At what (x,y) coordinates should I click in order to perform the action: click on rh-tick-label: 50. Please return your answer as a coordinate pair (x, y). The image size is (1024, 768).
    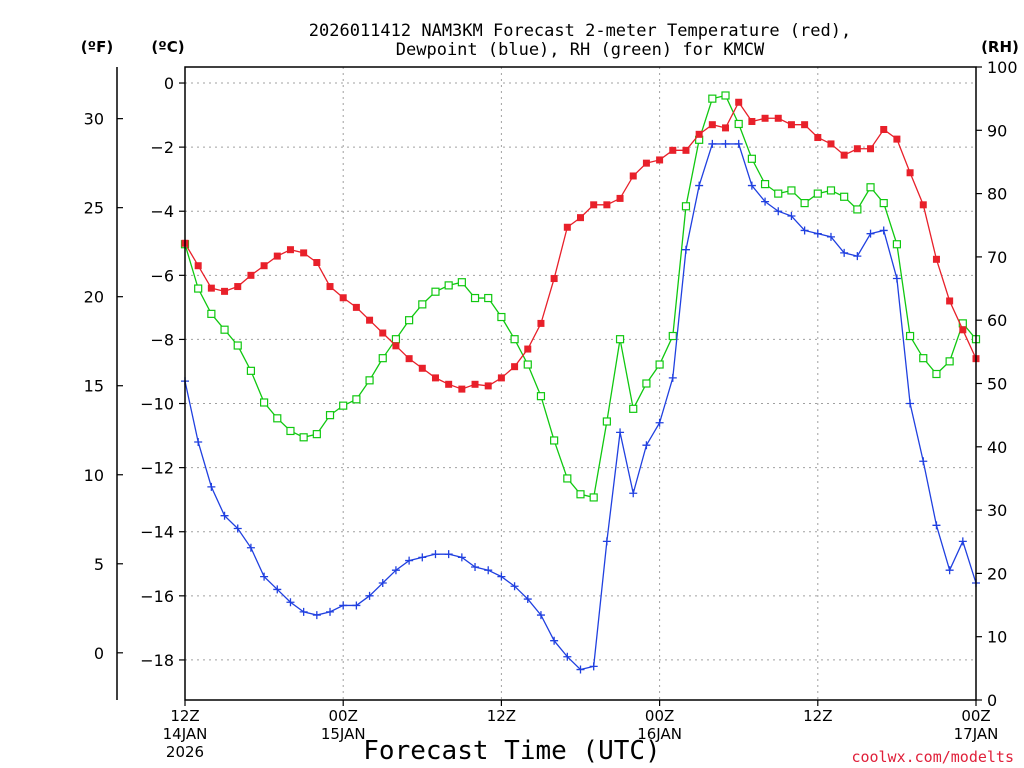
    Looking at the image, I should click on (997, 384).